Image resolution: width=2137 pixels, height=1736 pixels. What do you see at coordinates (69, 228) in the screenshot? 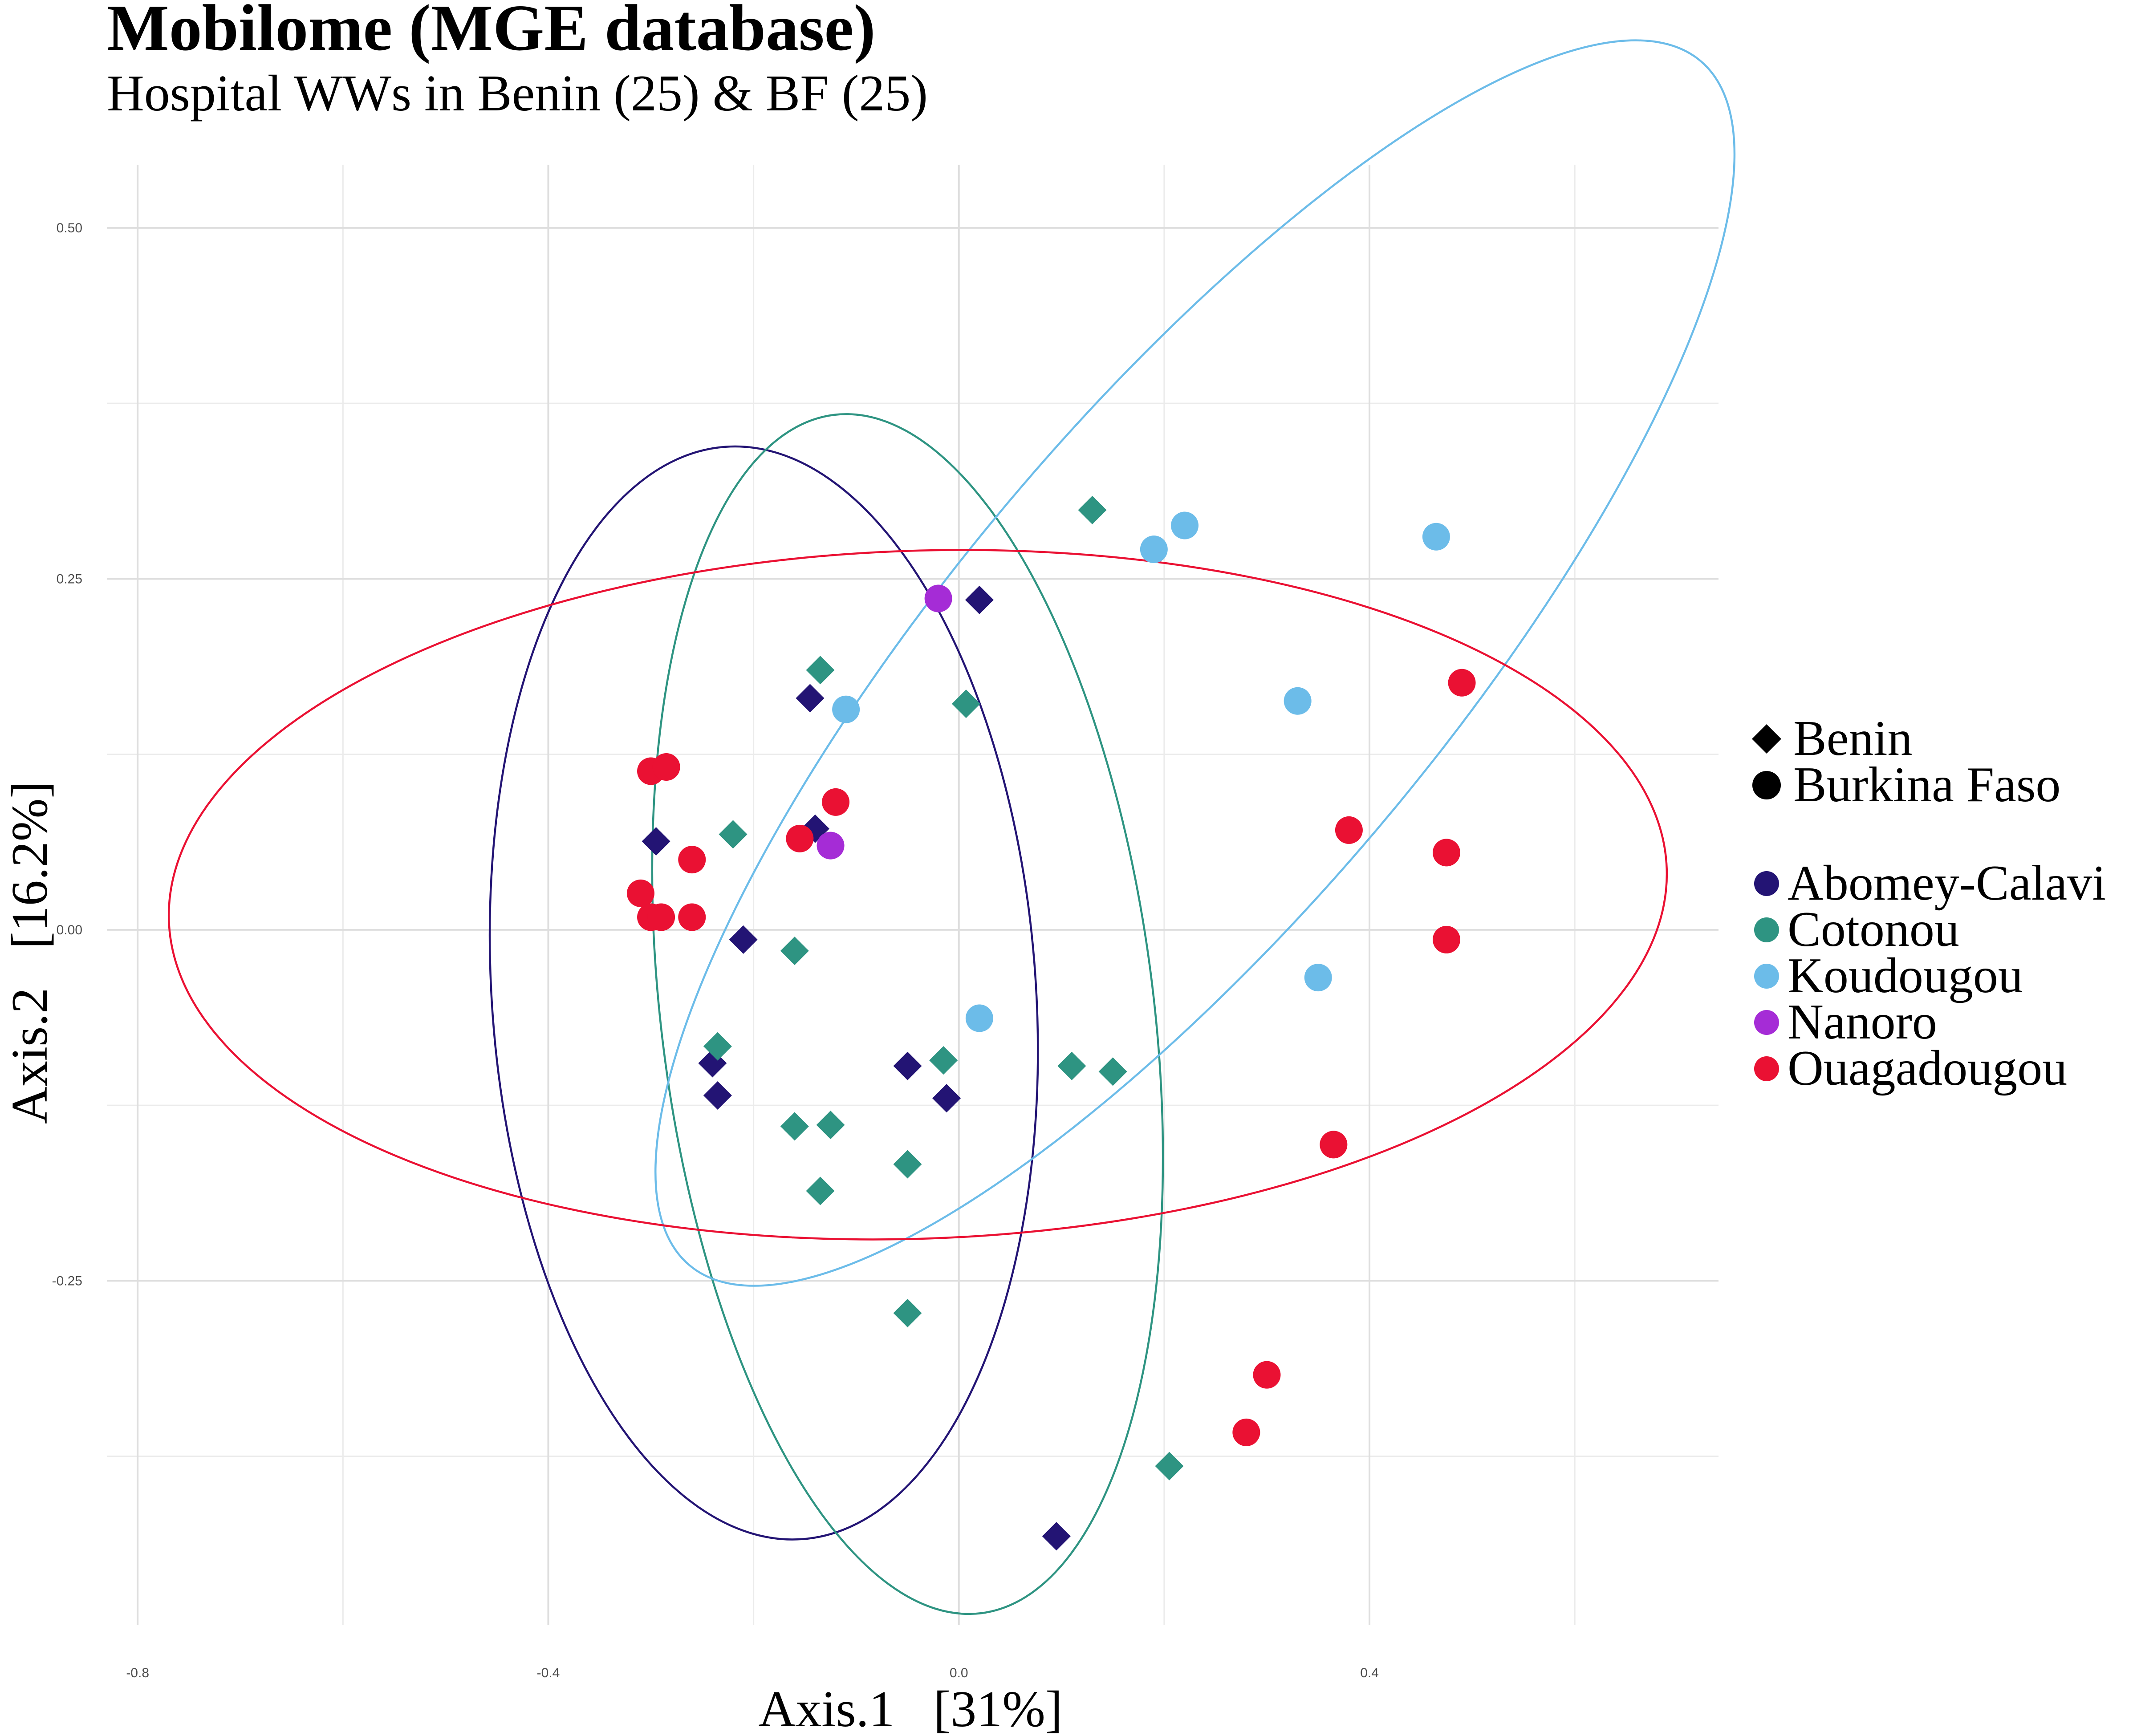
I see `y-tick-label: 0.50` at bounding box center [69, 228].